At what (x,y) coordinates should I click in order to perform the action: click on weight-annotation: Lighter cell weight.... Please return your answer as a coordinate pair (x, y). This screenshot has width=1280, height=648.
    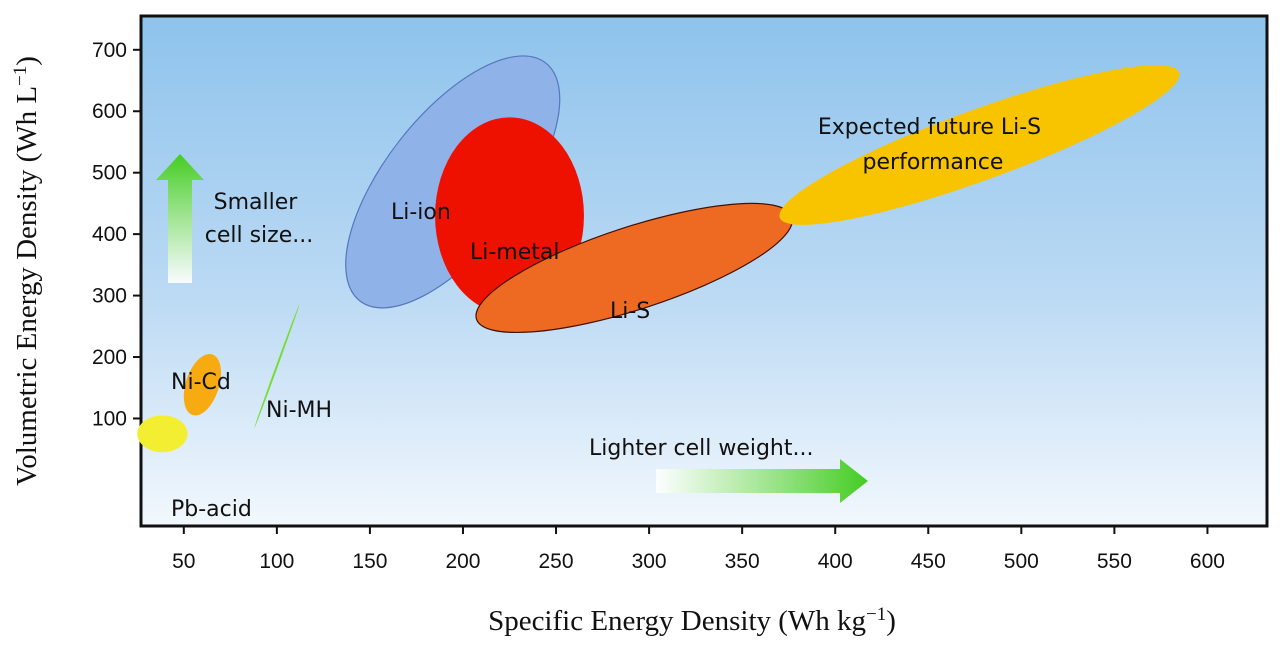
    Looking at the image, I should click on (728, 469).